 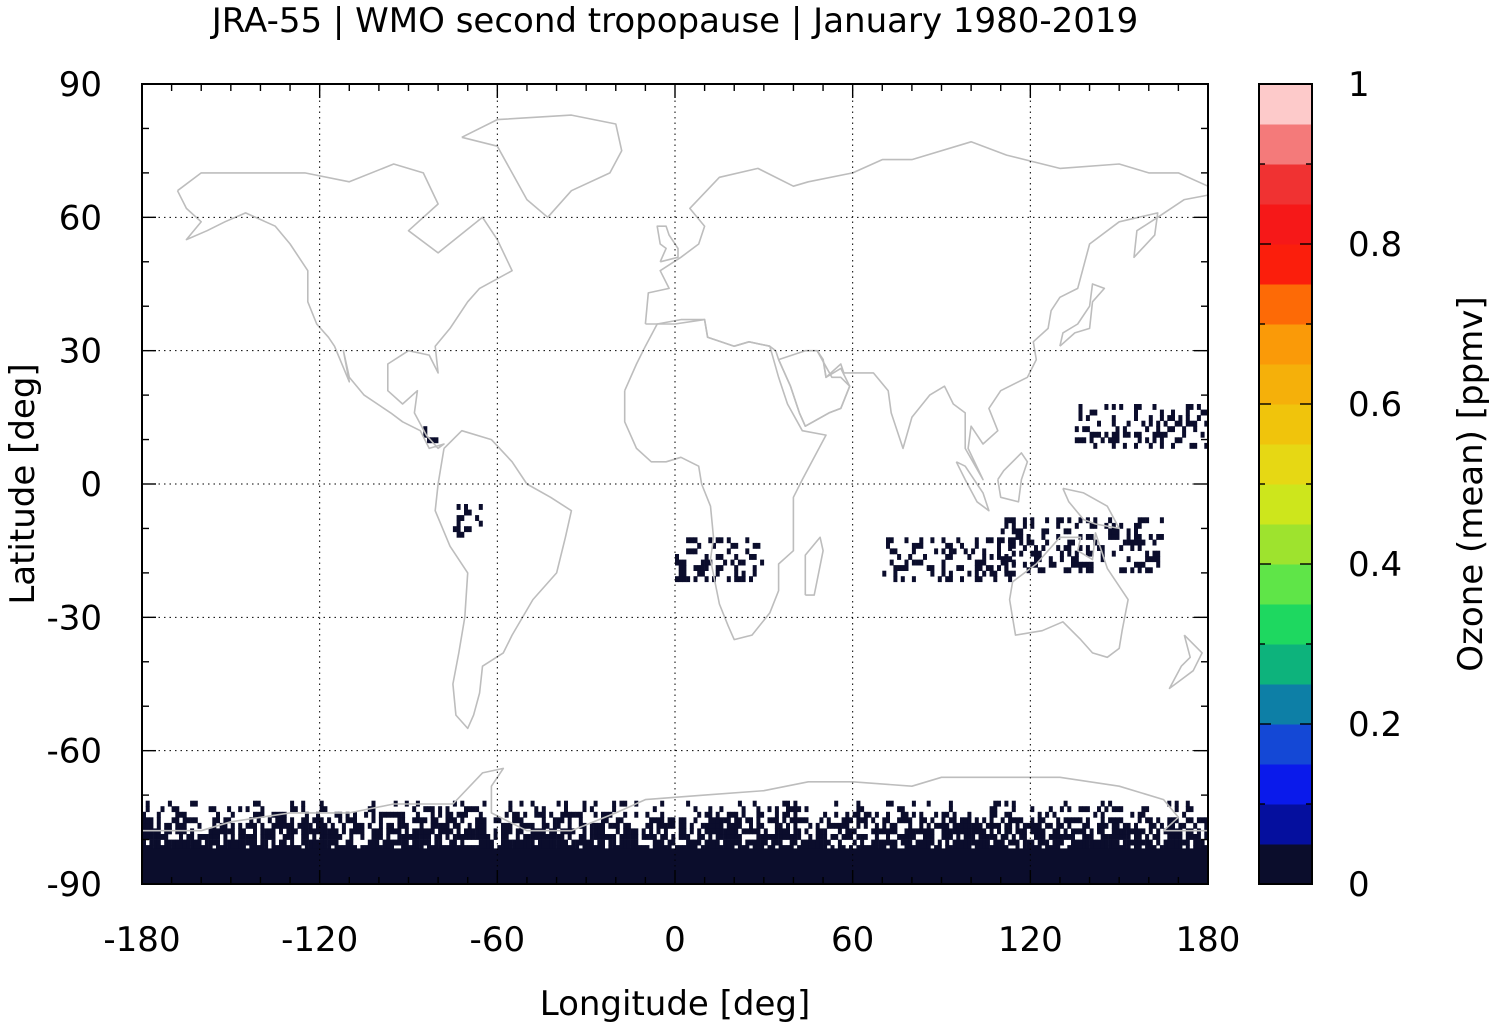 I want to click on x-tick-label: 60, so click(x=852, y=940).